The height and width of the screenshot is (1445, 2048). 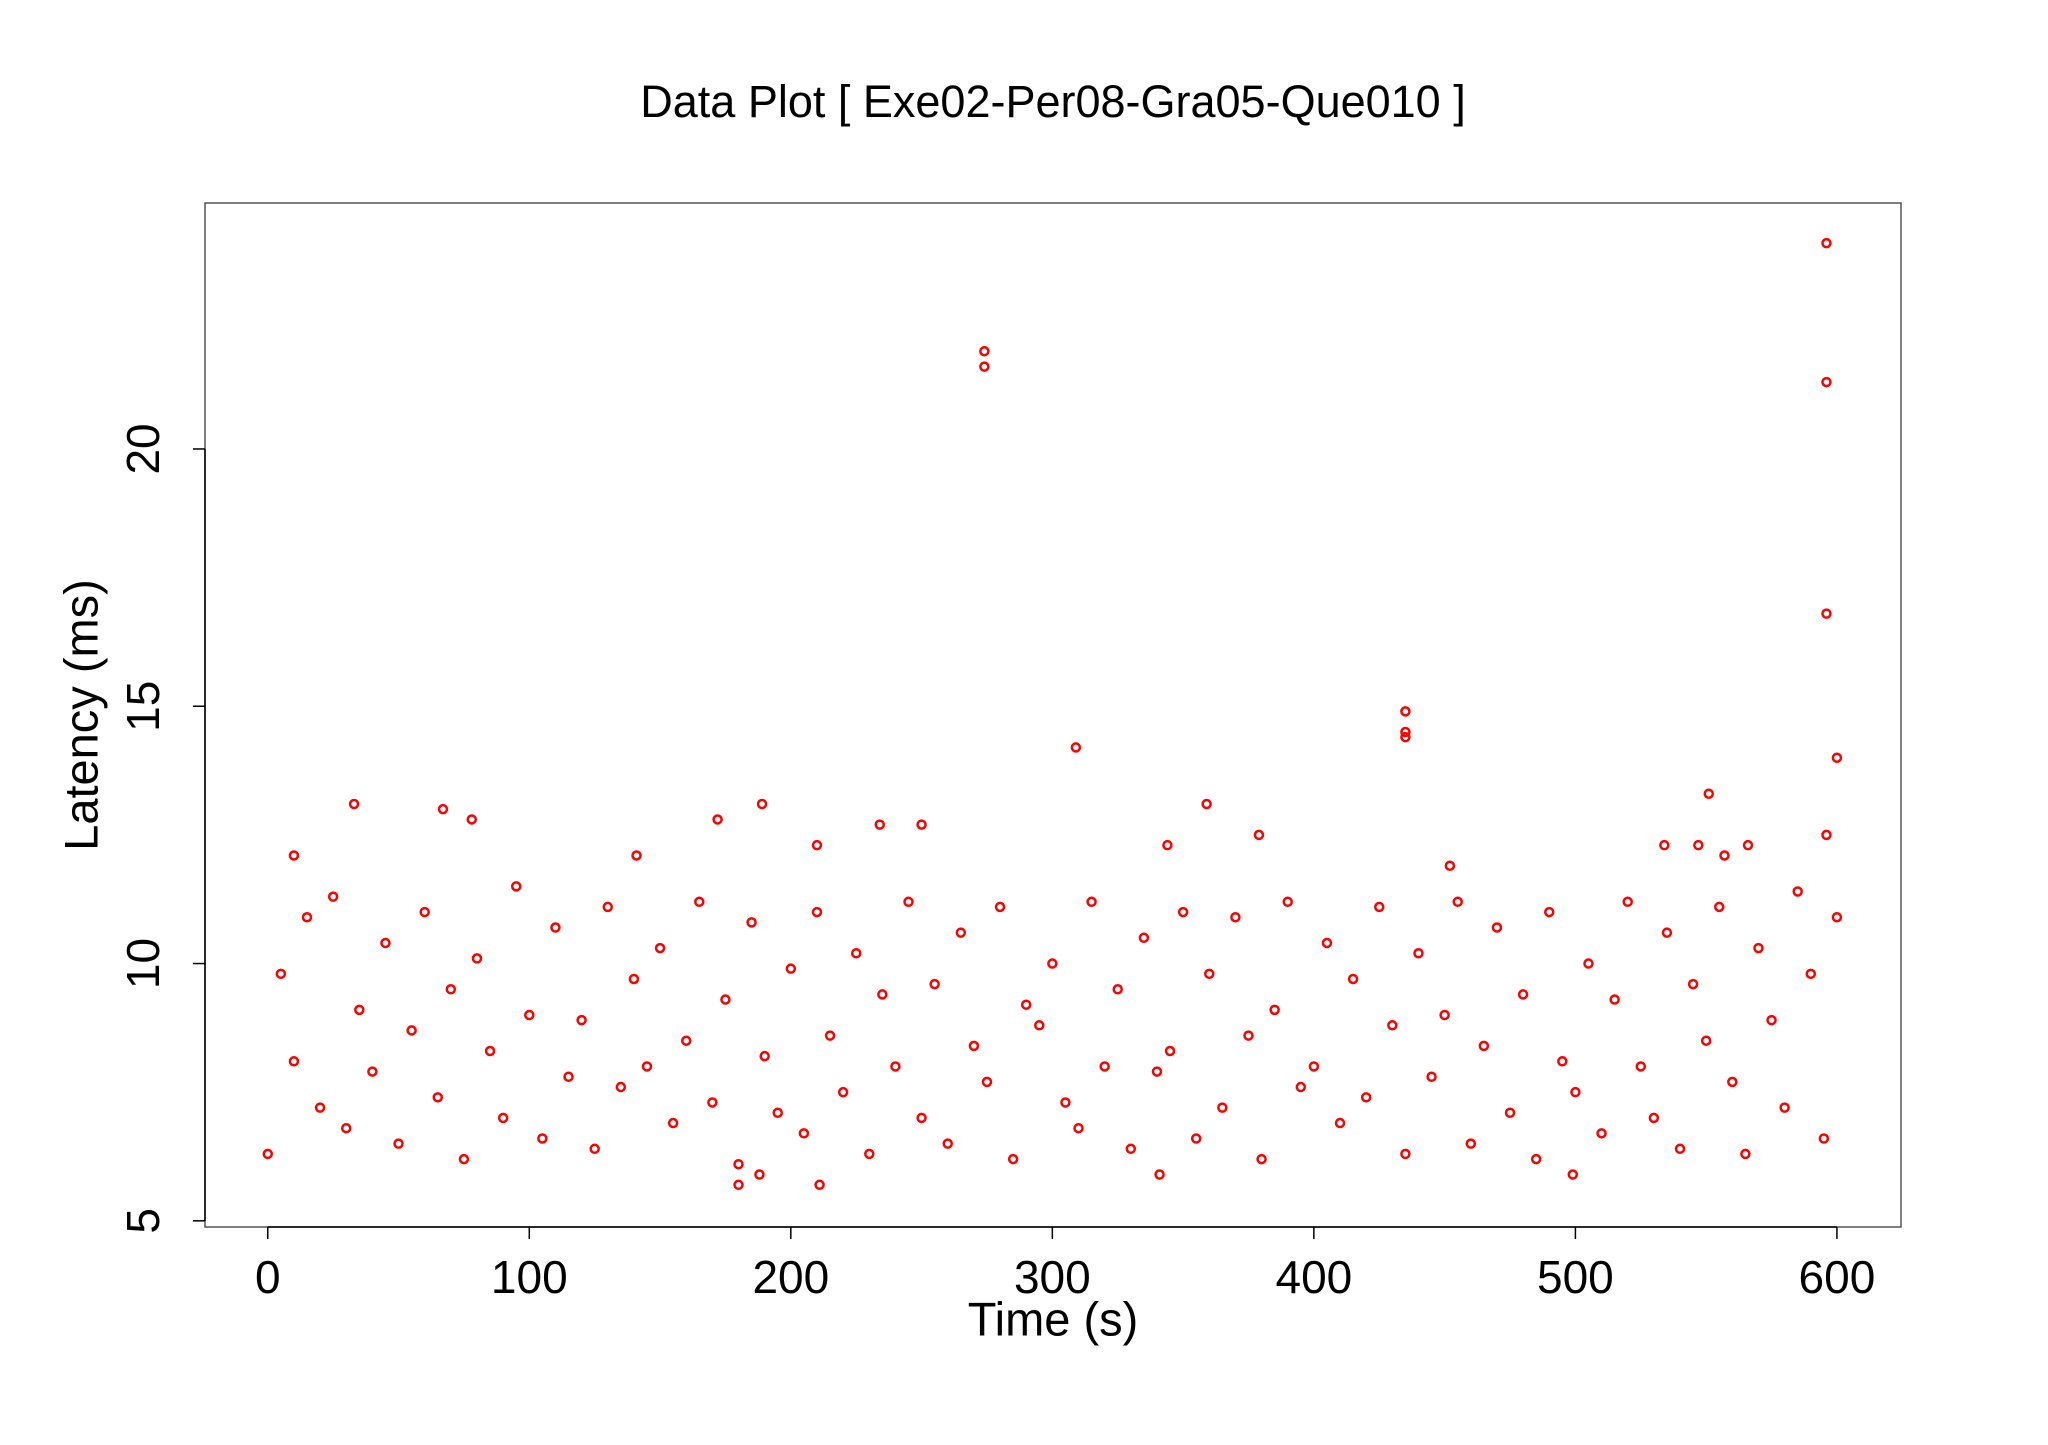 What do you see at coordinates (1575, 1277) in the screenshot?
I see `x-tick-label: 500` at bounding box center [1575, 1277].